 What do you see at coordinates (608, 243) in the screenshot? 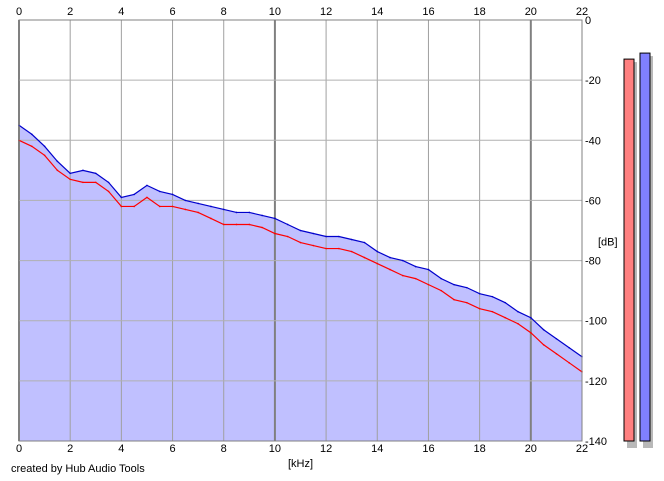
I see `y-axis-label: [dB]` at bounding box center [608, 243].